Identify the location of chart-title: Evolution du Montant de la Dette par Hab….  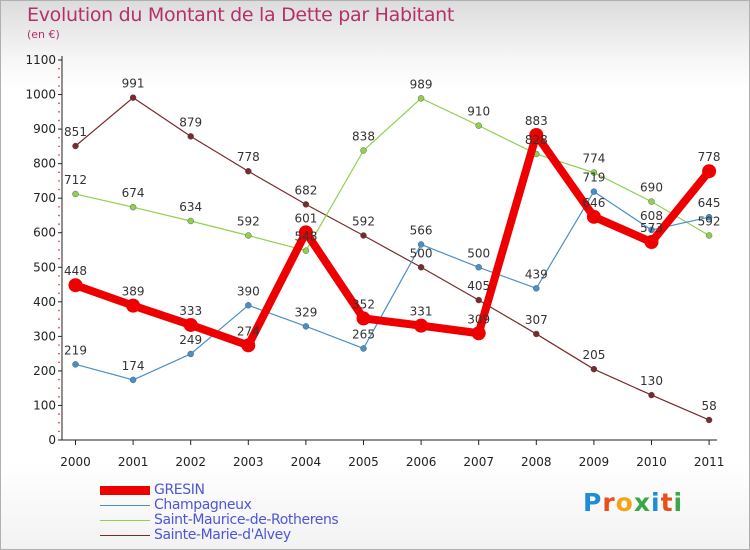
(241, 15).